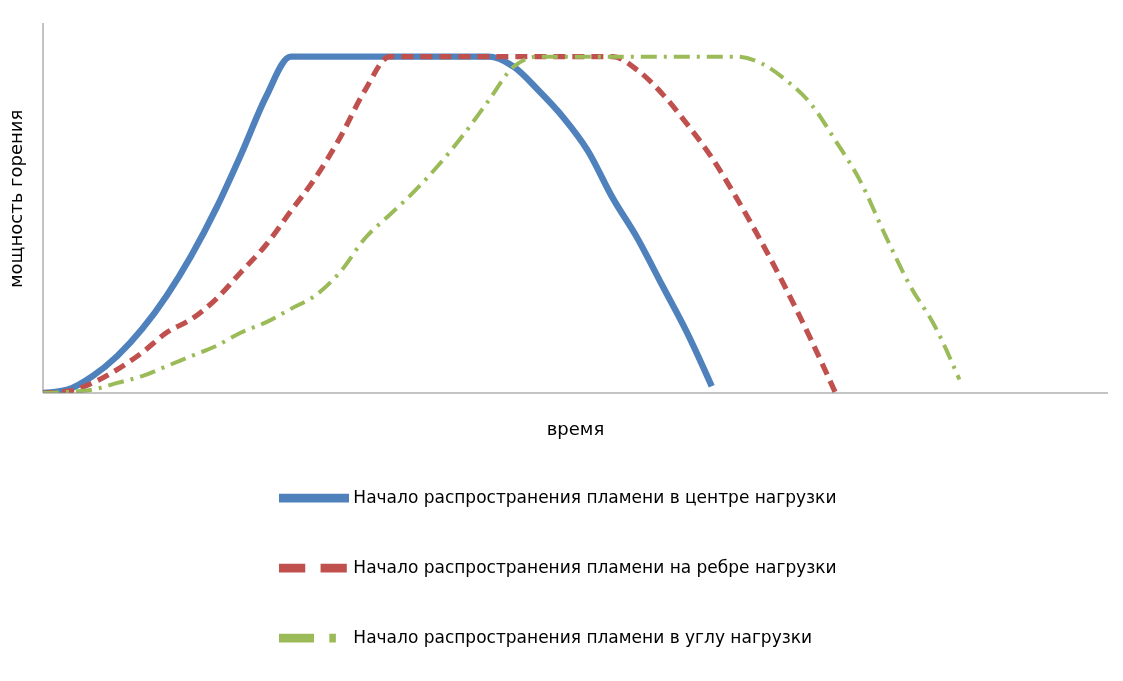 Image resolution: width=1123 pixels, height=681 pixels. What do you see at coordinates (595, 497) in the screenshot?
I see `legend-label: Начало распространения пламени в центре нагрузки` at bounding box center [595, 497].